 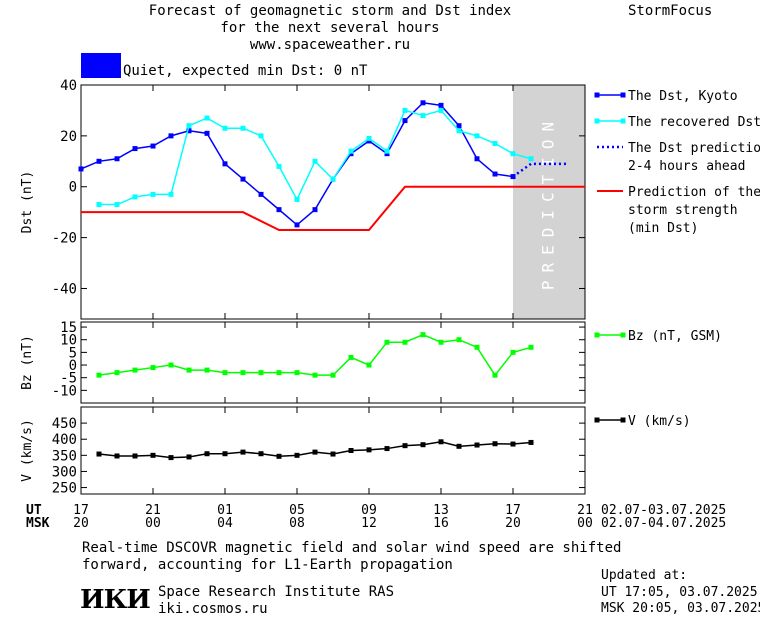 I want to click on updated-ut: UT 17:05, 03.07.2025, so click(x=679, y=592).